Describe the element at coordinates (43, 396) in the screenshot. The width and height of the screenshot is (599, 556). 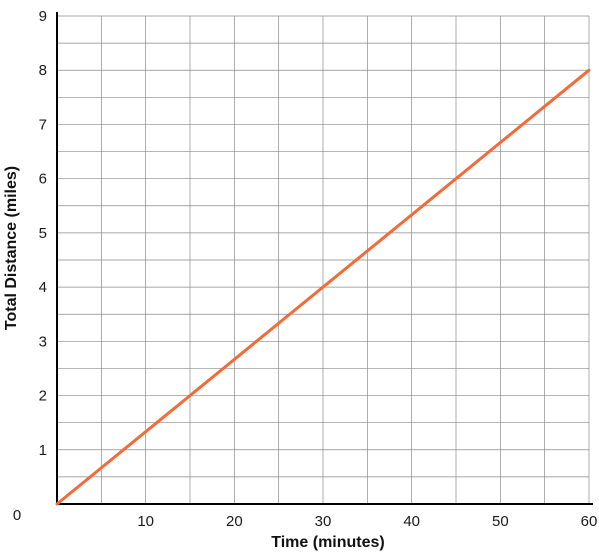
I see `y-tick-label: 2` at that location.